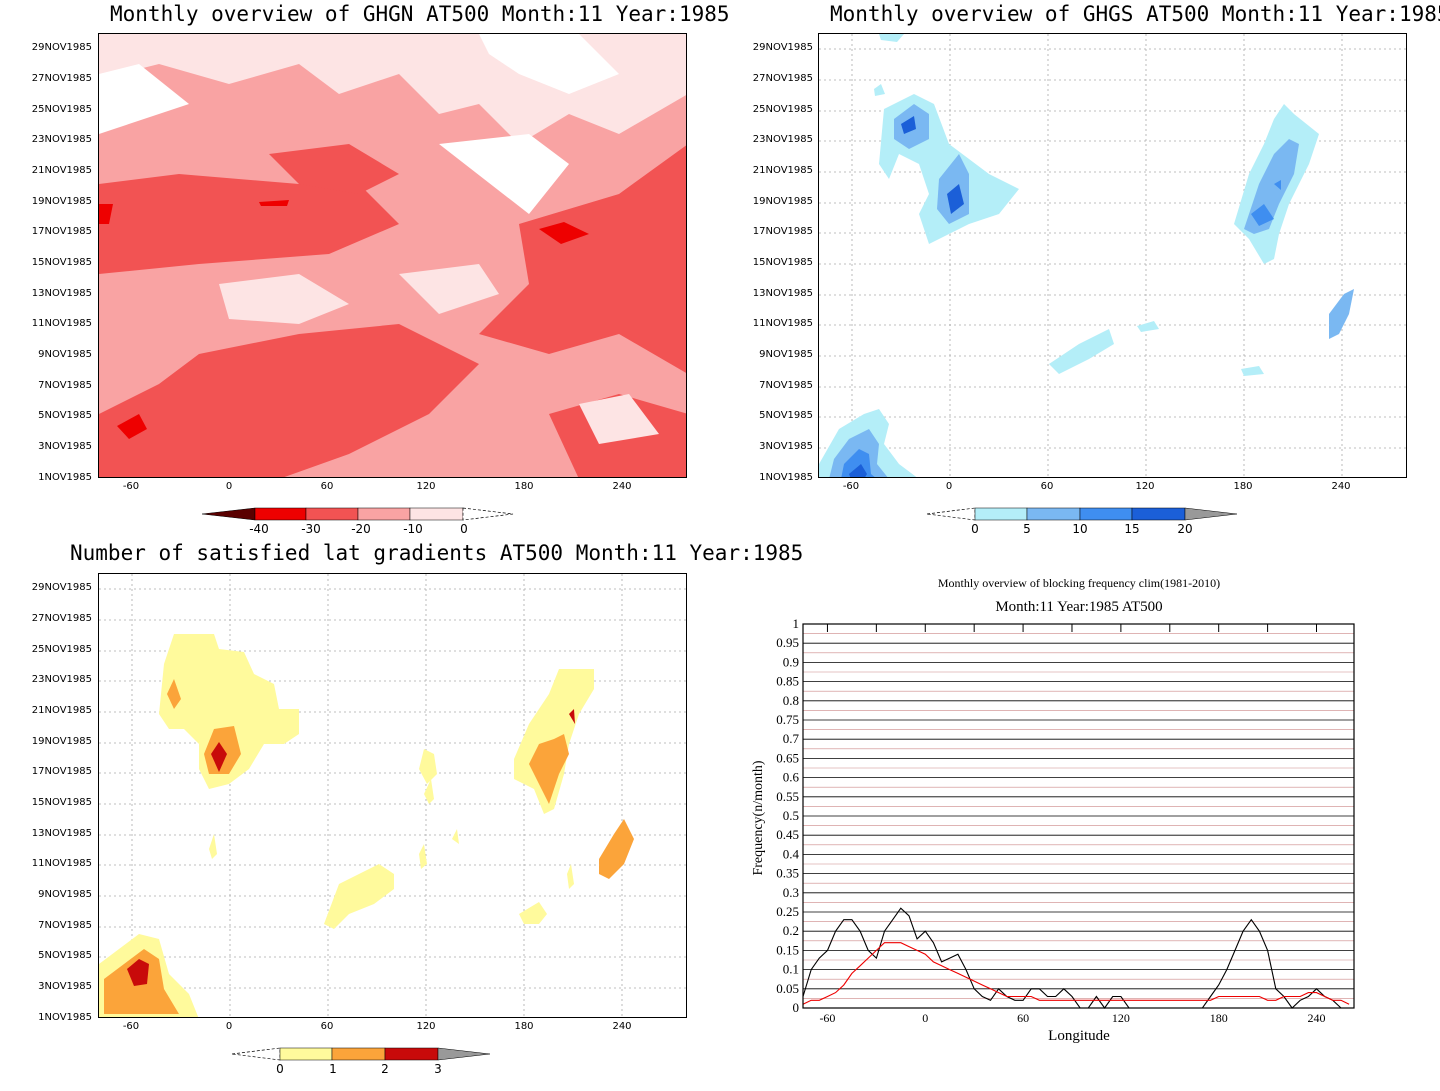 Image resolution: width=1440 pixels, height=1091 pixels. Describe the element at coordinates (791, 930) in the screenshot. I see `freq-ytick: 0.2` at that location.